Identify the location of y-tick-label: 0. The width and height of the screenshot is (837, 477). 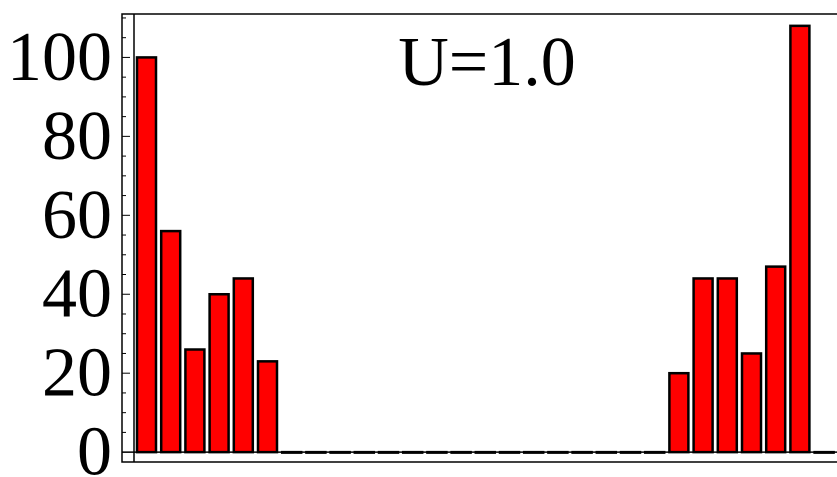
(94, 445).